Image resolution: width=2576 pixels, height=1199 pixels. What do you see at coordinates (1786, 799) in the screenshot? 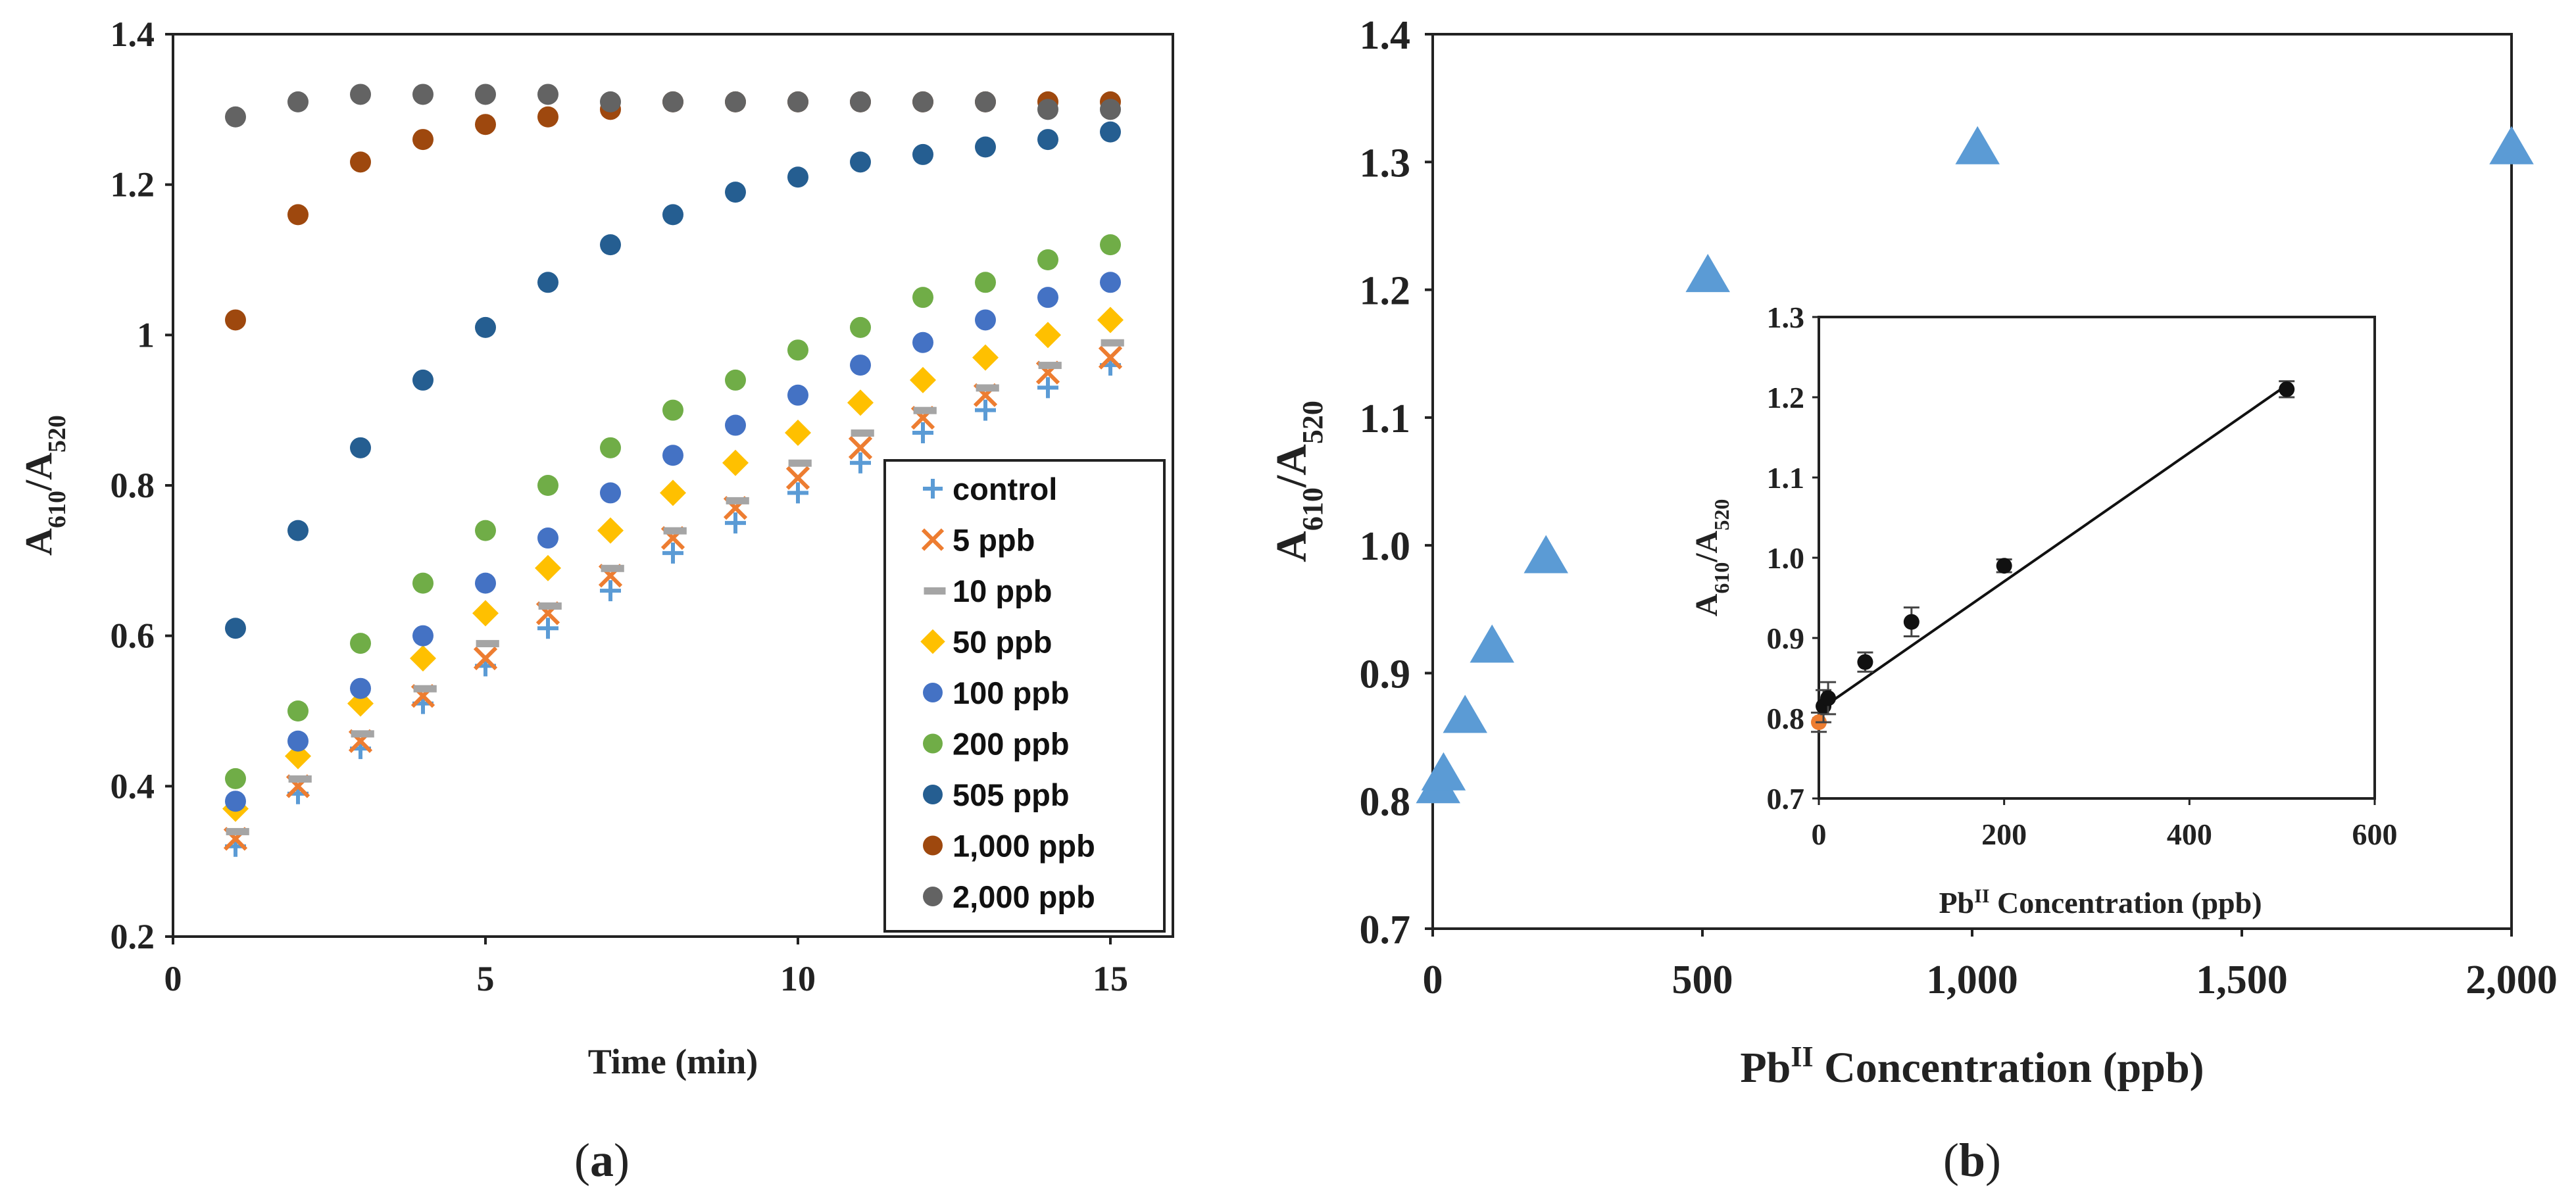
I see `y-tick-label: 0.7` at bounding box center [1786, 799].